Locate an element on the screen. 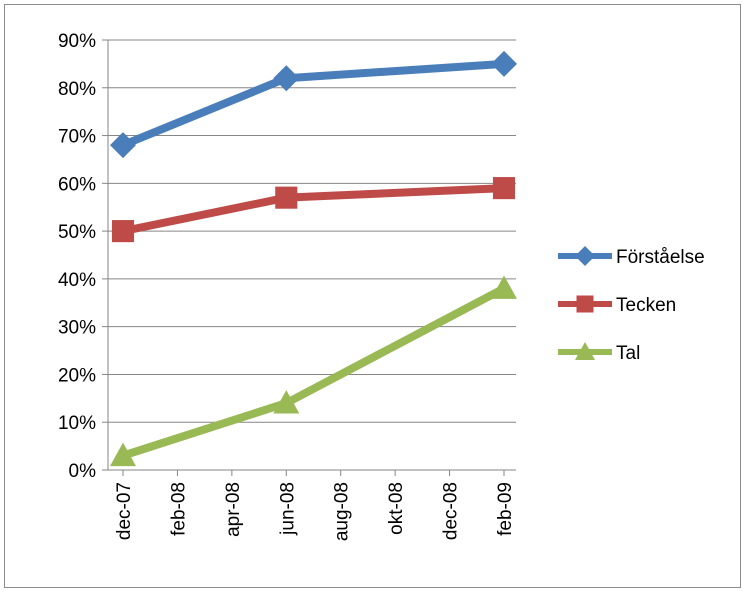  x-tick-label: okt-08 is located at coordinates (396, 508).